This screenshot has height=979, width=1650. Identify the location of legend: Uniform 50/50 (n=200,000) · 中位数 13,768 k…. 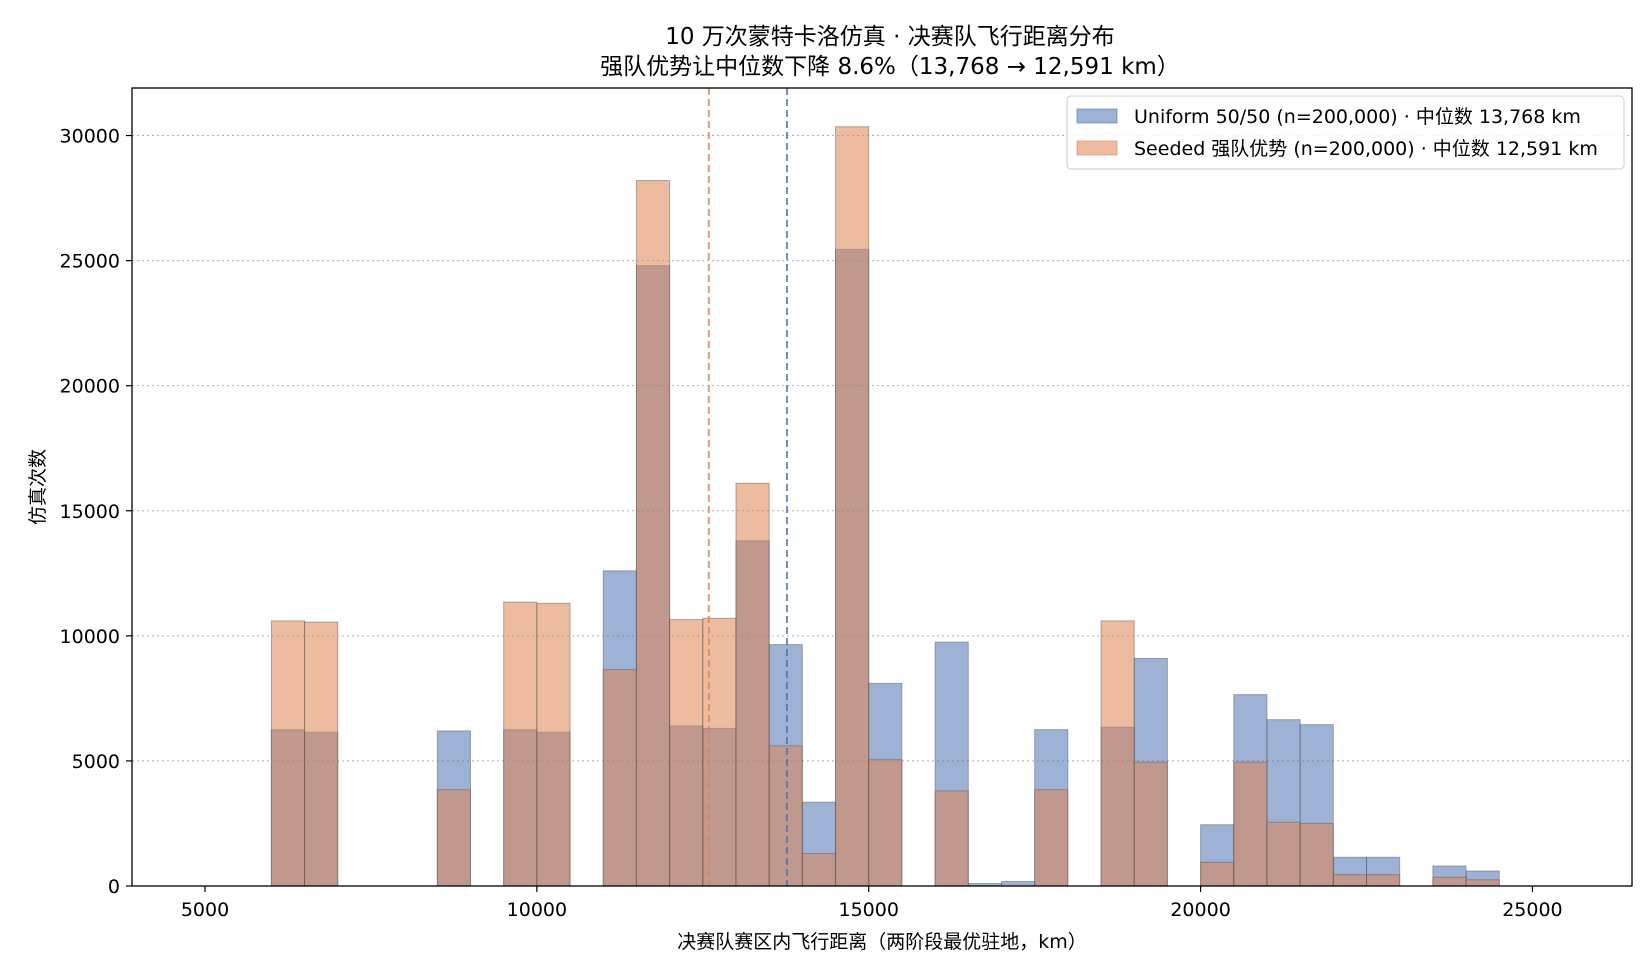
(1345, 132).